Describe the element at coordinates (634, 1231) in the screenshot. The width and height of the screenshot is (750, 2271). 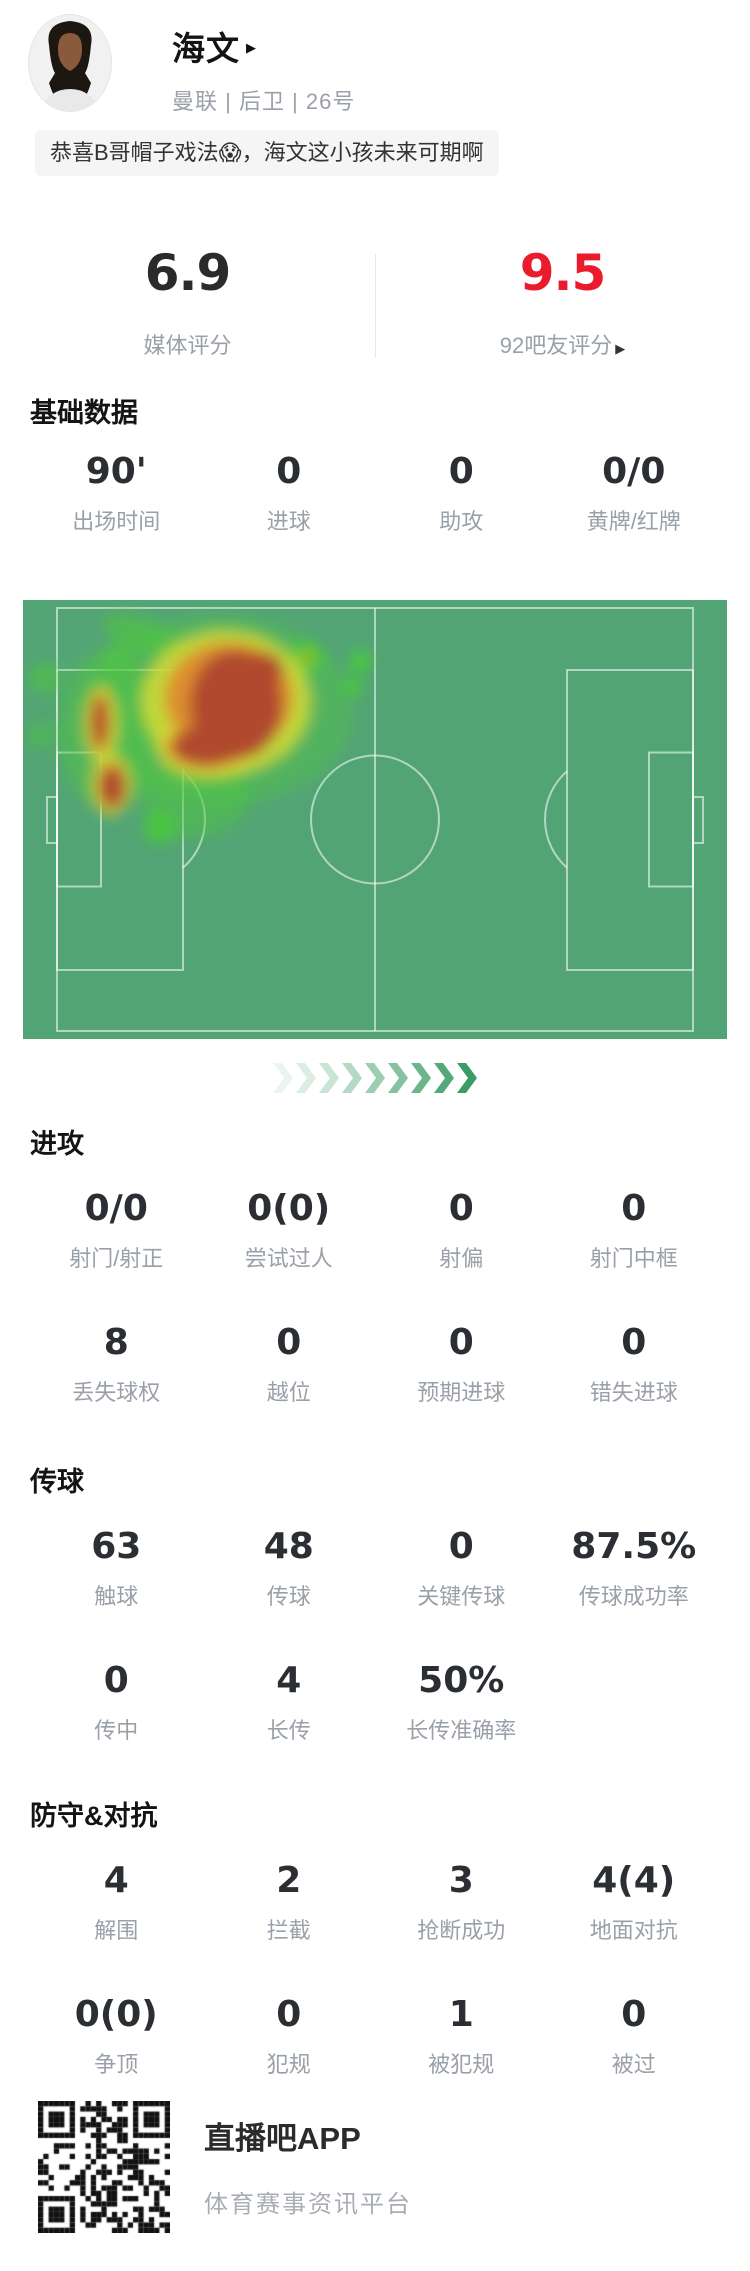
I see `stat-射门中框: 0 射门中框` at that location.